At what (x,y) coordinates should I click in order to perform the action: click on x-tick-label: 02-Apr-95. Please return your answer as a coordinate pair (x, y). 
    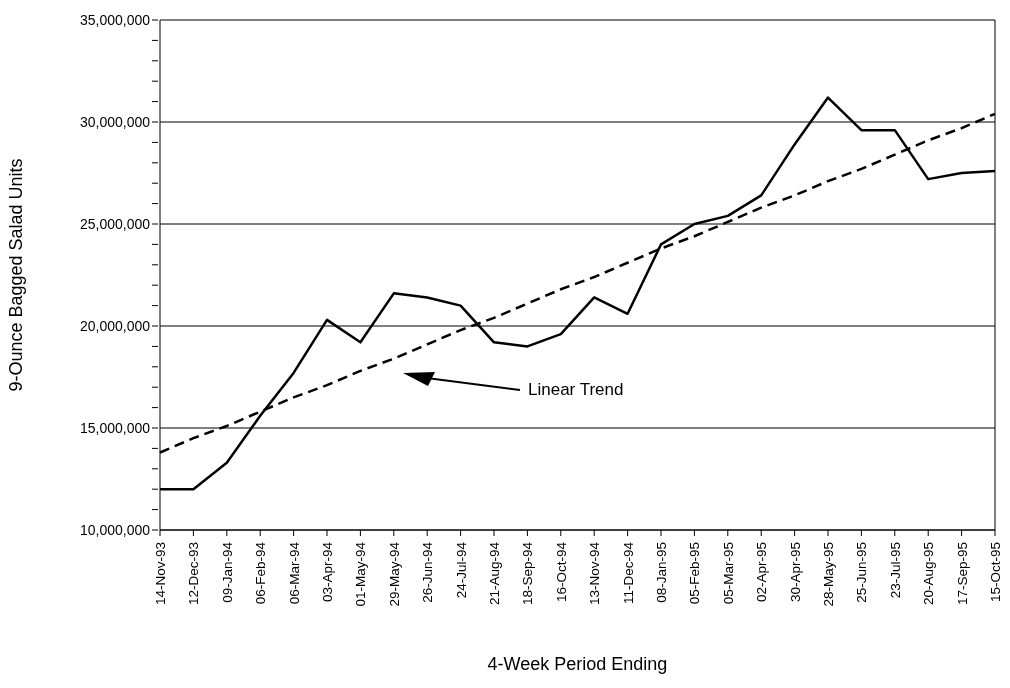
    Looking at the image, I should click on (762, 572).